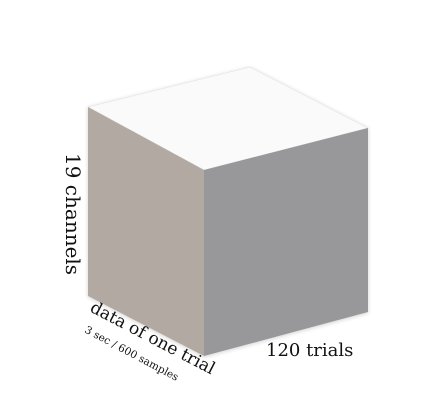 This screenshot has height=416, width=447. I want to click on trials-label: 120 trials, so click(309, 350).